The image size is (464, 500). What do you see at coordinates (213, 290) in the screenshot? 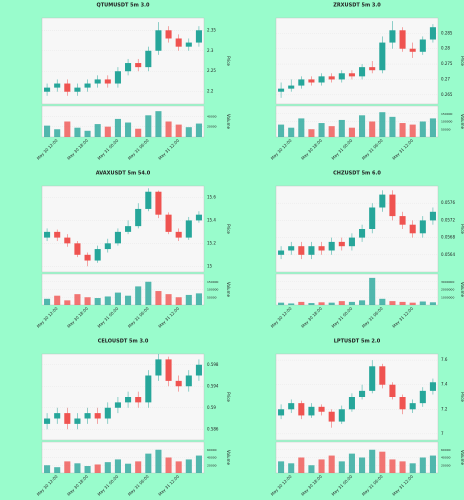
I see `volume-tick-label: 100000` at bounding box center [213, 290].